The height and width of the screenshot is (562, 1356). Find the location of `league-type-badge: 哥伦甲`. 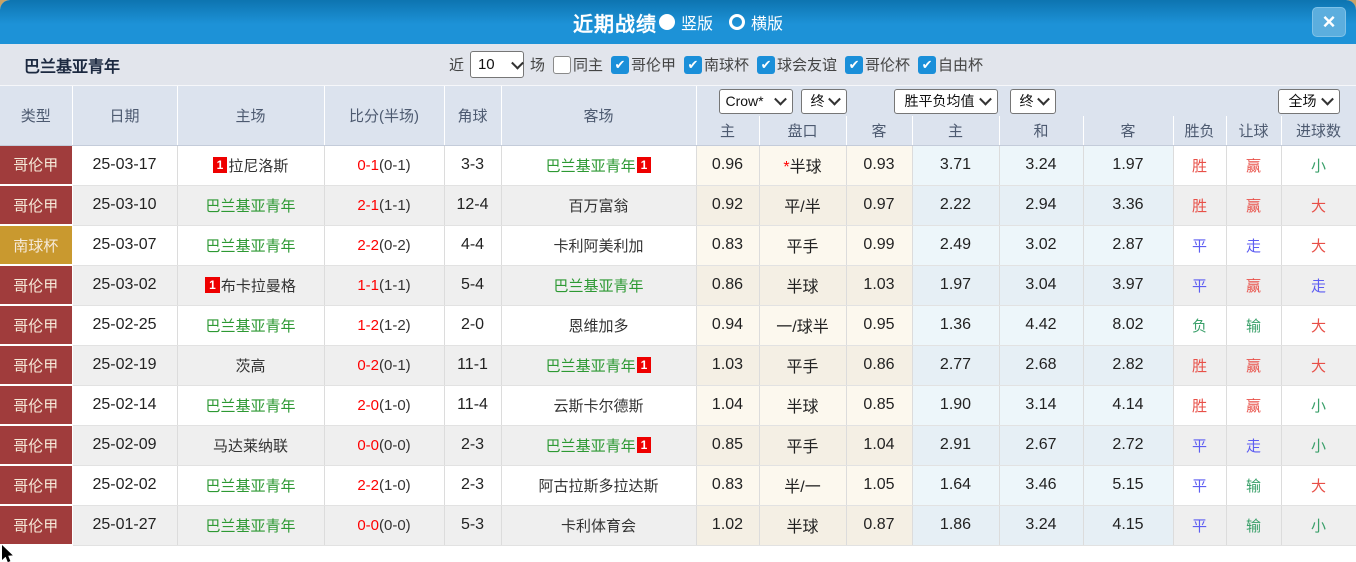

league-type-badge: 哥伦甲 is located at coordinates (36, 325).